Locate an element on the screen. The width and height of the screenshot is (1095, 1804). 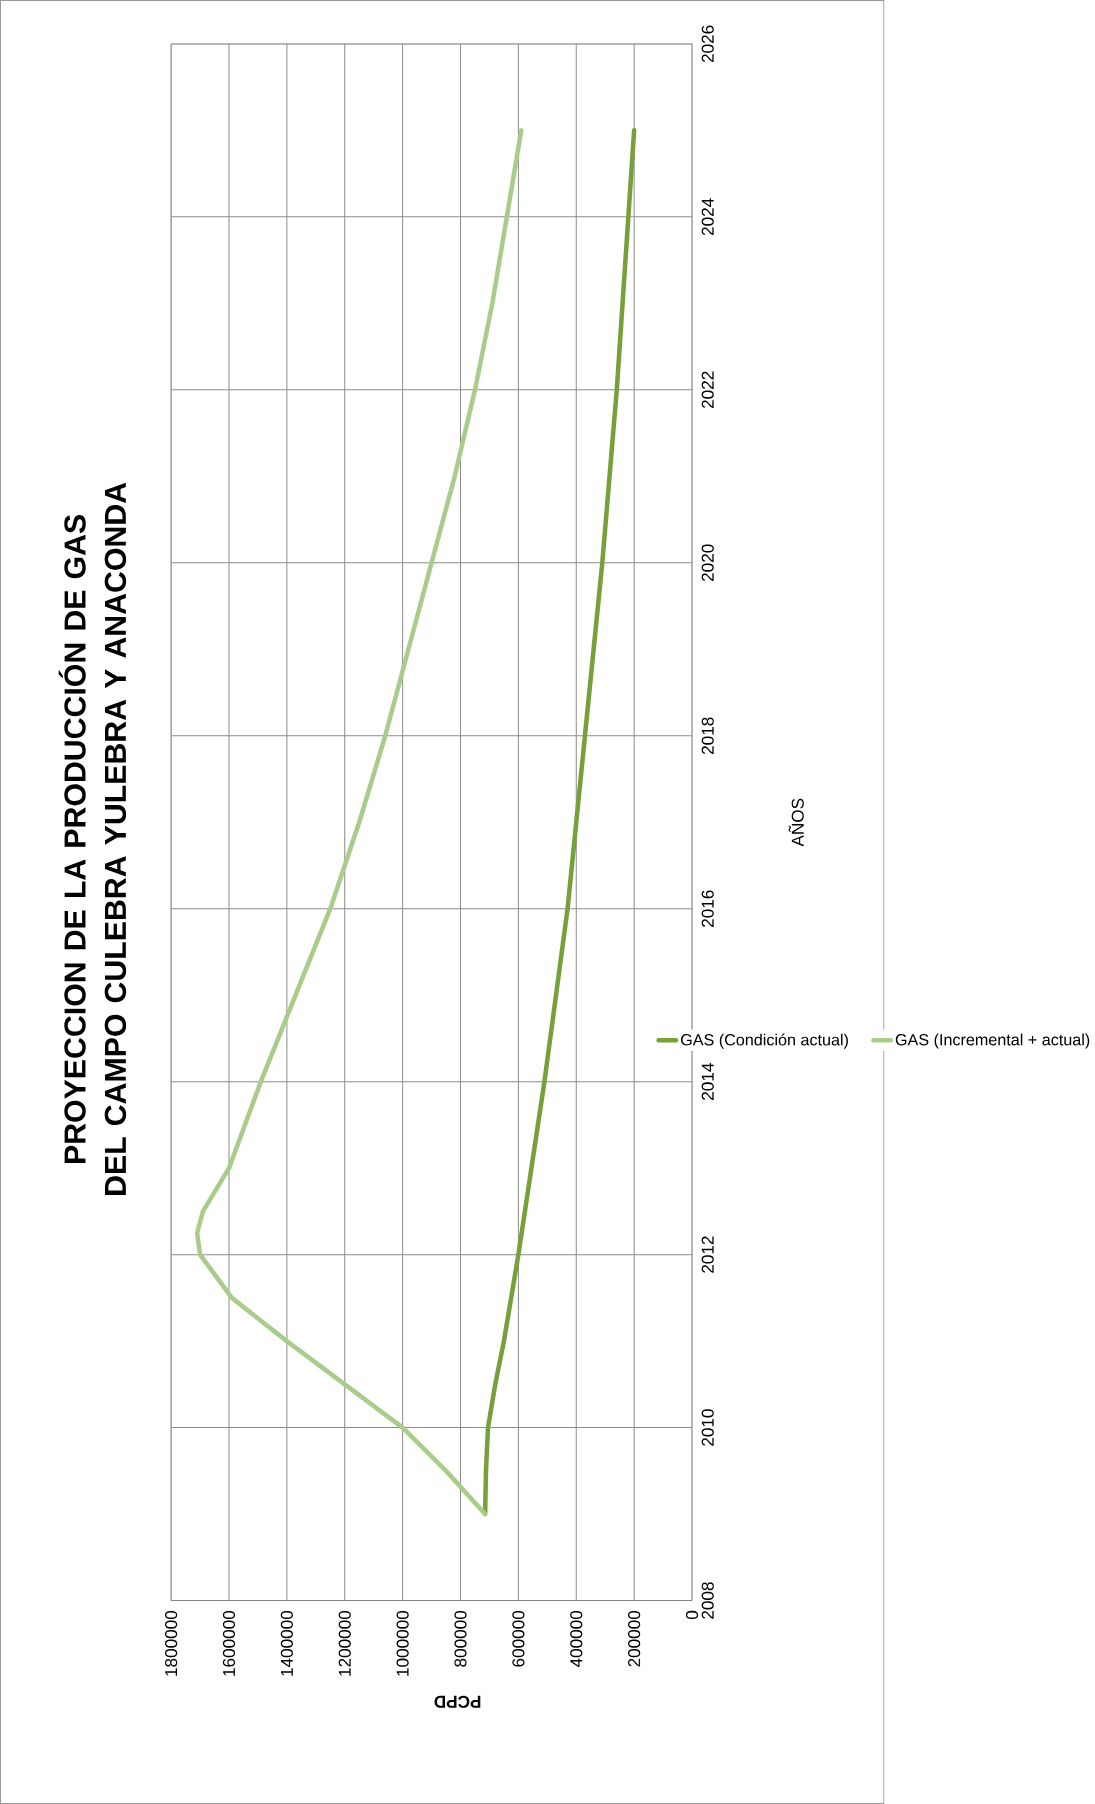
y-tick-label: 2018 is located at coordinates (707, 735).